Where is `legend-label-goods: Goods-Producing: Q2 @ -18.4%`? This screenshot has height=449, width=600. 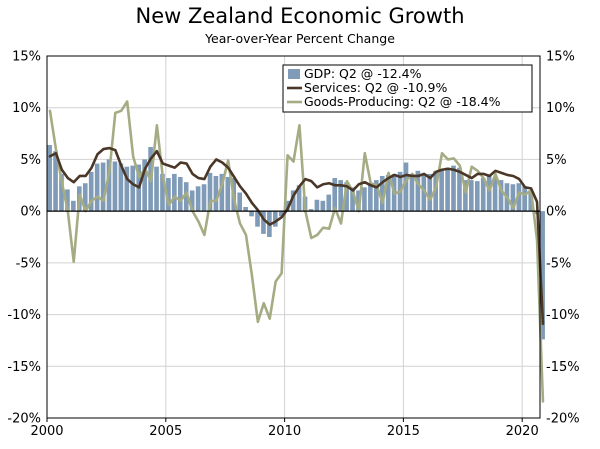
legend-label-goods: Goods-Producing: Q2 @ -18.4% is located at coordinates (402, 101).